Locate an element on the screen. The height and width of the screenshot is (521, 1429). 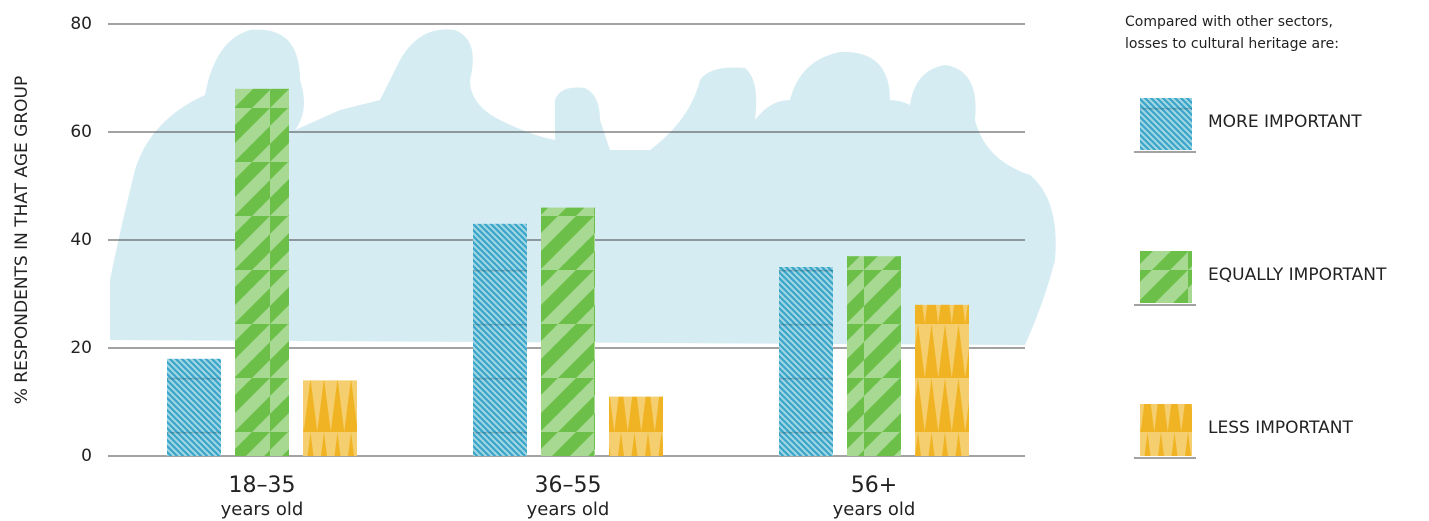
x-tick-label: 36–55 is located at coordinates (568, 485).